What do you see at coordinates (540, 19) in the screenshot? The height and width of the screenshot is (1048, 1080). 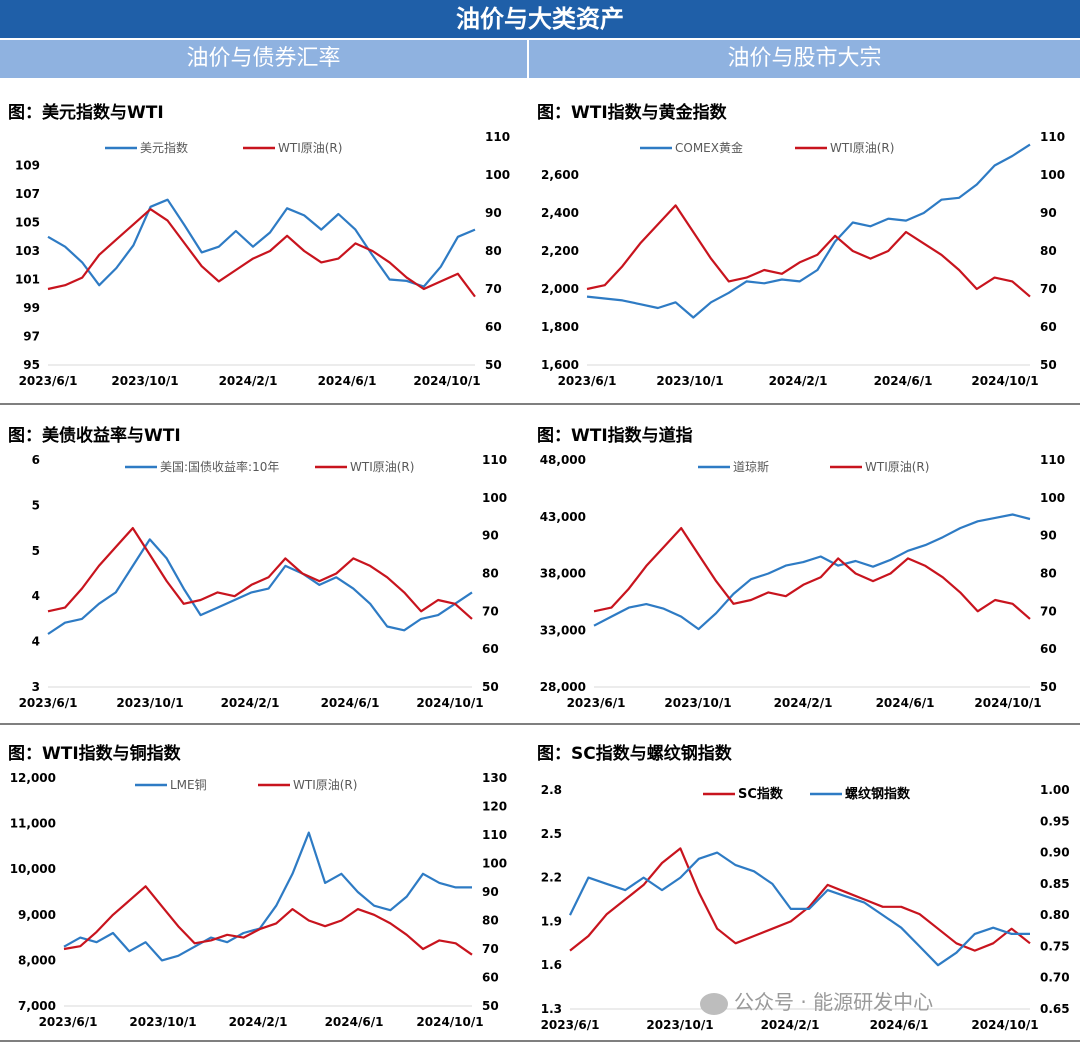 I see `page-title: 油价与大类资产` at bounding box center [540, 19].